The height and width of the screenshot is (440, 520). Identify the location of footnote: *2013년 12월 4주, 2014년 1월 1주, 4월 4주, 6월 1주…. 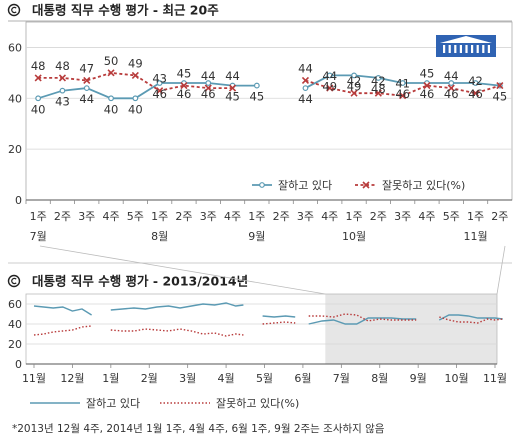
(198, 428).